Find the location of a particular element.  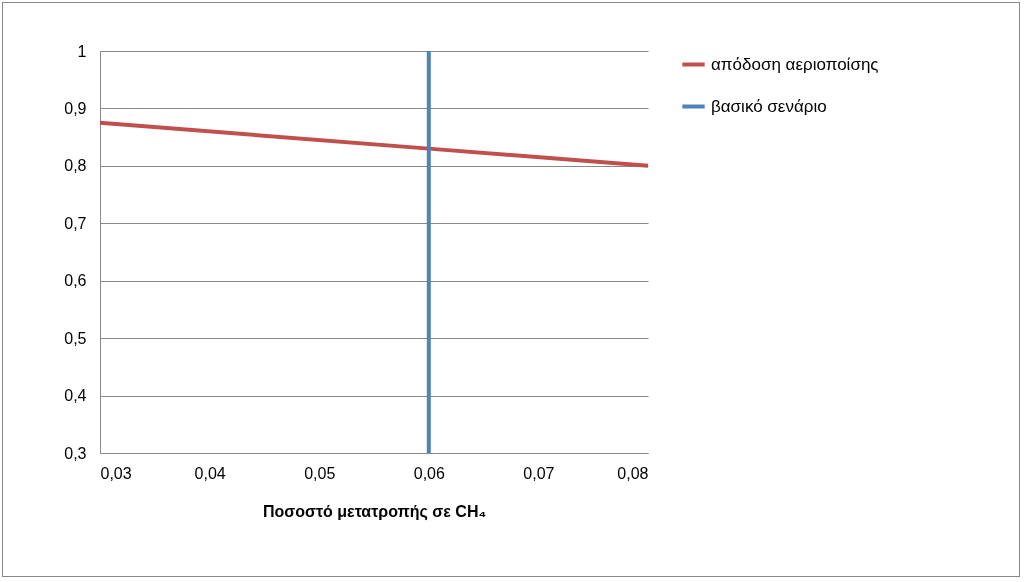

x-tick-label: 0,07 is located at coordinates (539, 473).